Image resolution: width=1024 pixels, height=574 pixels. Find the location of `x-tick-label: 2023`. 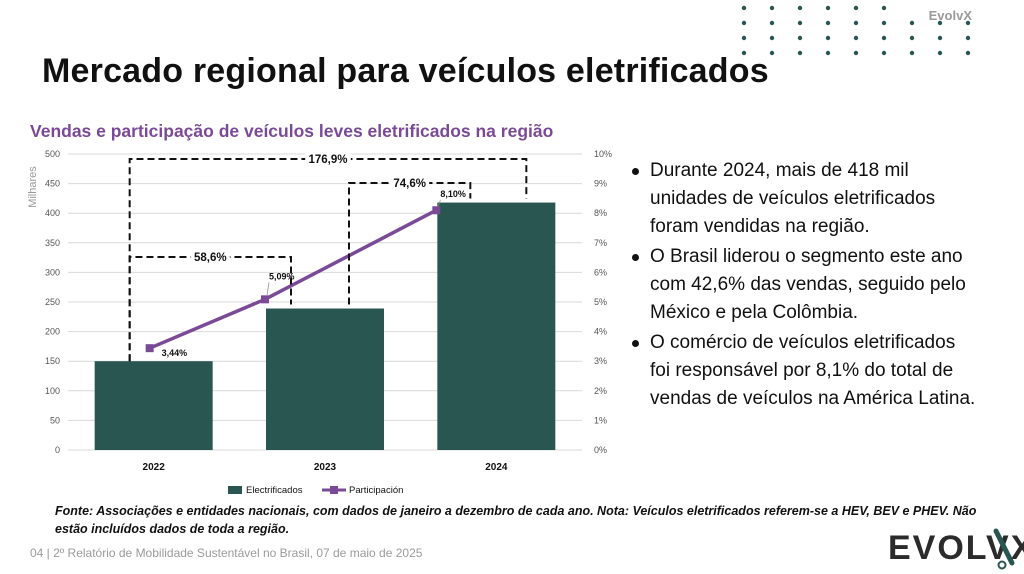

x-tick-label: 2023 is located at coordinates (325, 467).